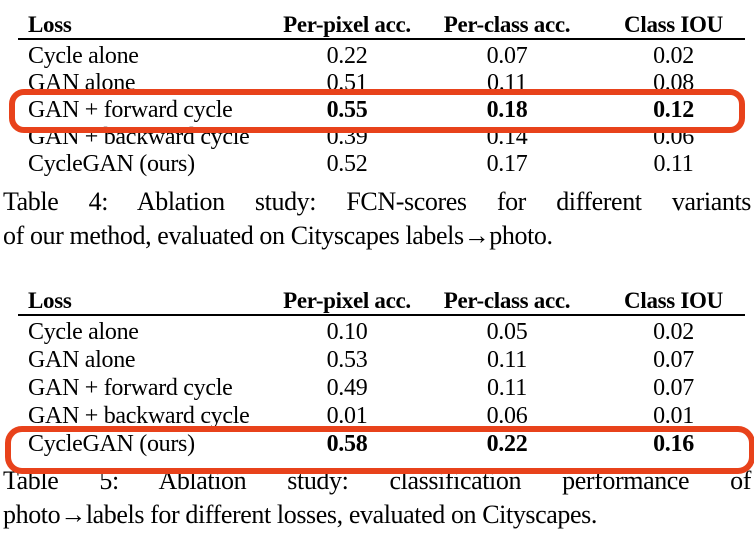  Describe the element at coordinates (673, 444) in the screenshot. I see `class-iou-value: 0.16` at that location.